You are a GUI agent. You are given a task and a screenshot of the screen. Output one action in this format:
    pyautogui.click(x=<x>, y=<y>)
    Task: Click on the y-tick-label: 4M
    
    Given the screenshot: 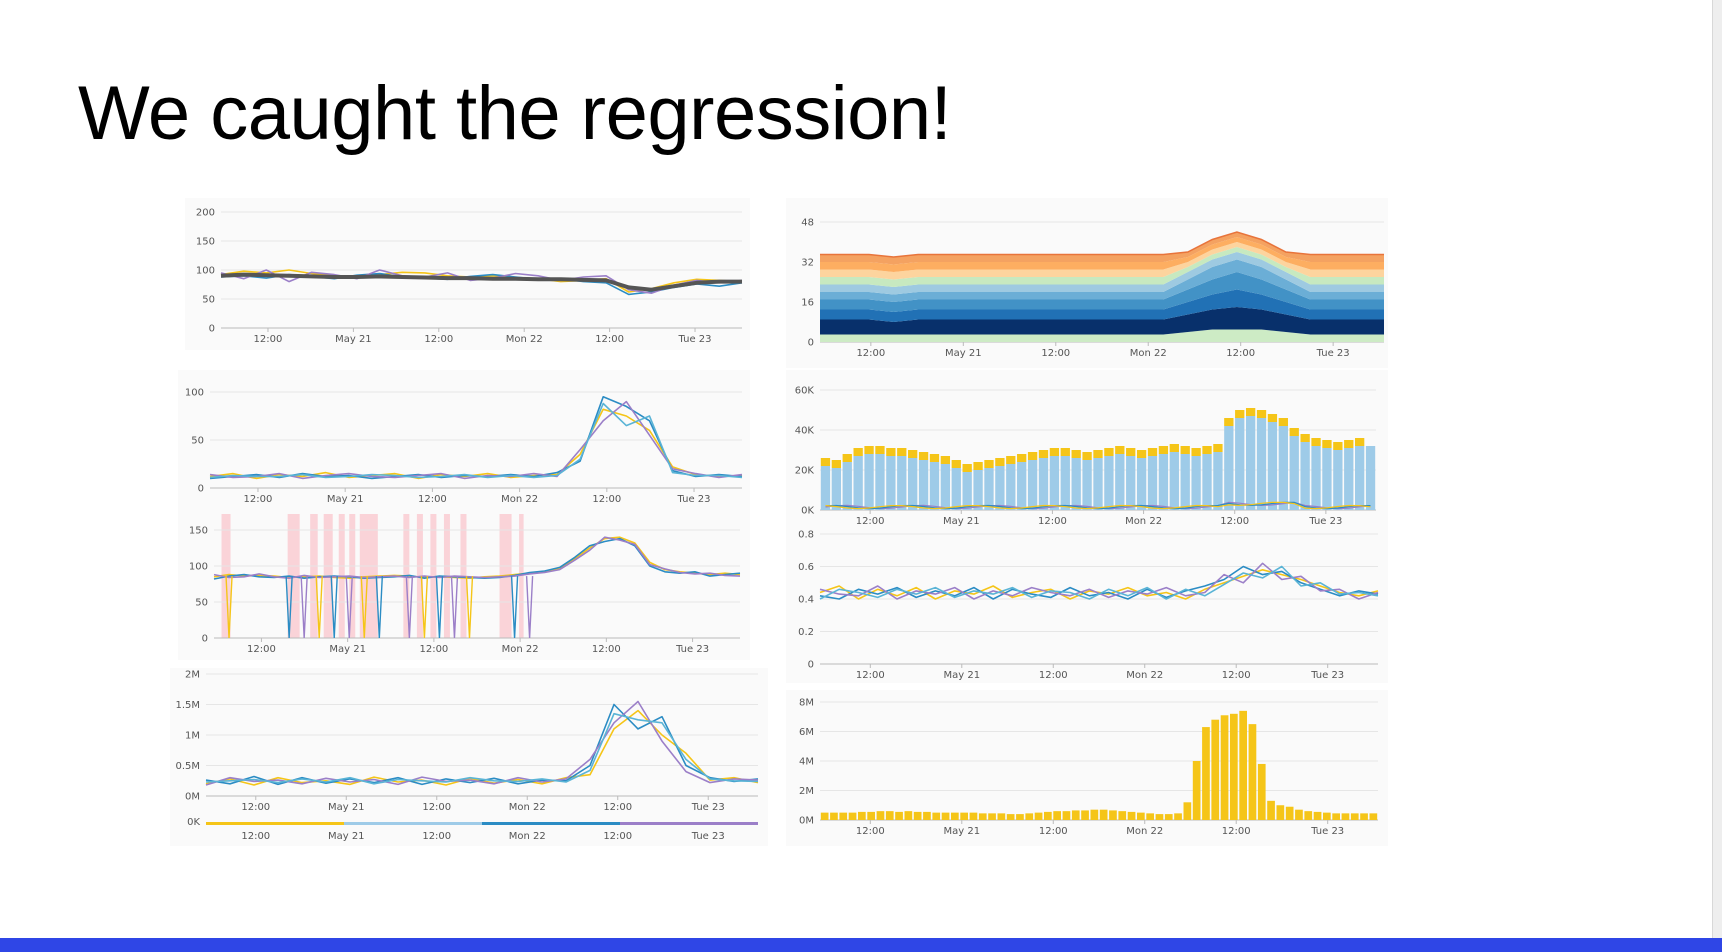 What is the action you would take?
    pyautogui.click(x=806, y=762)
    